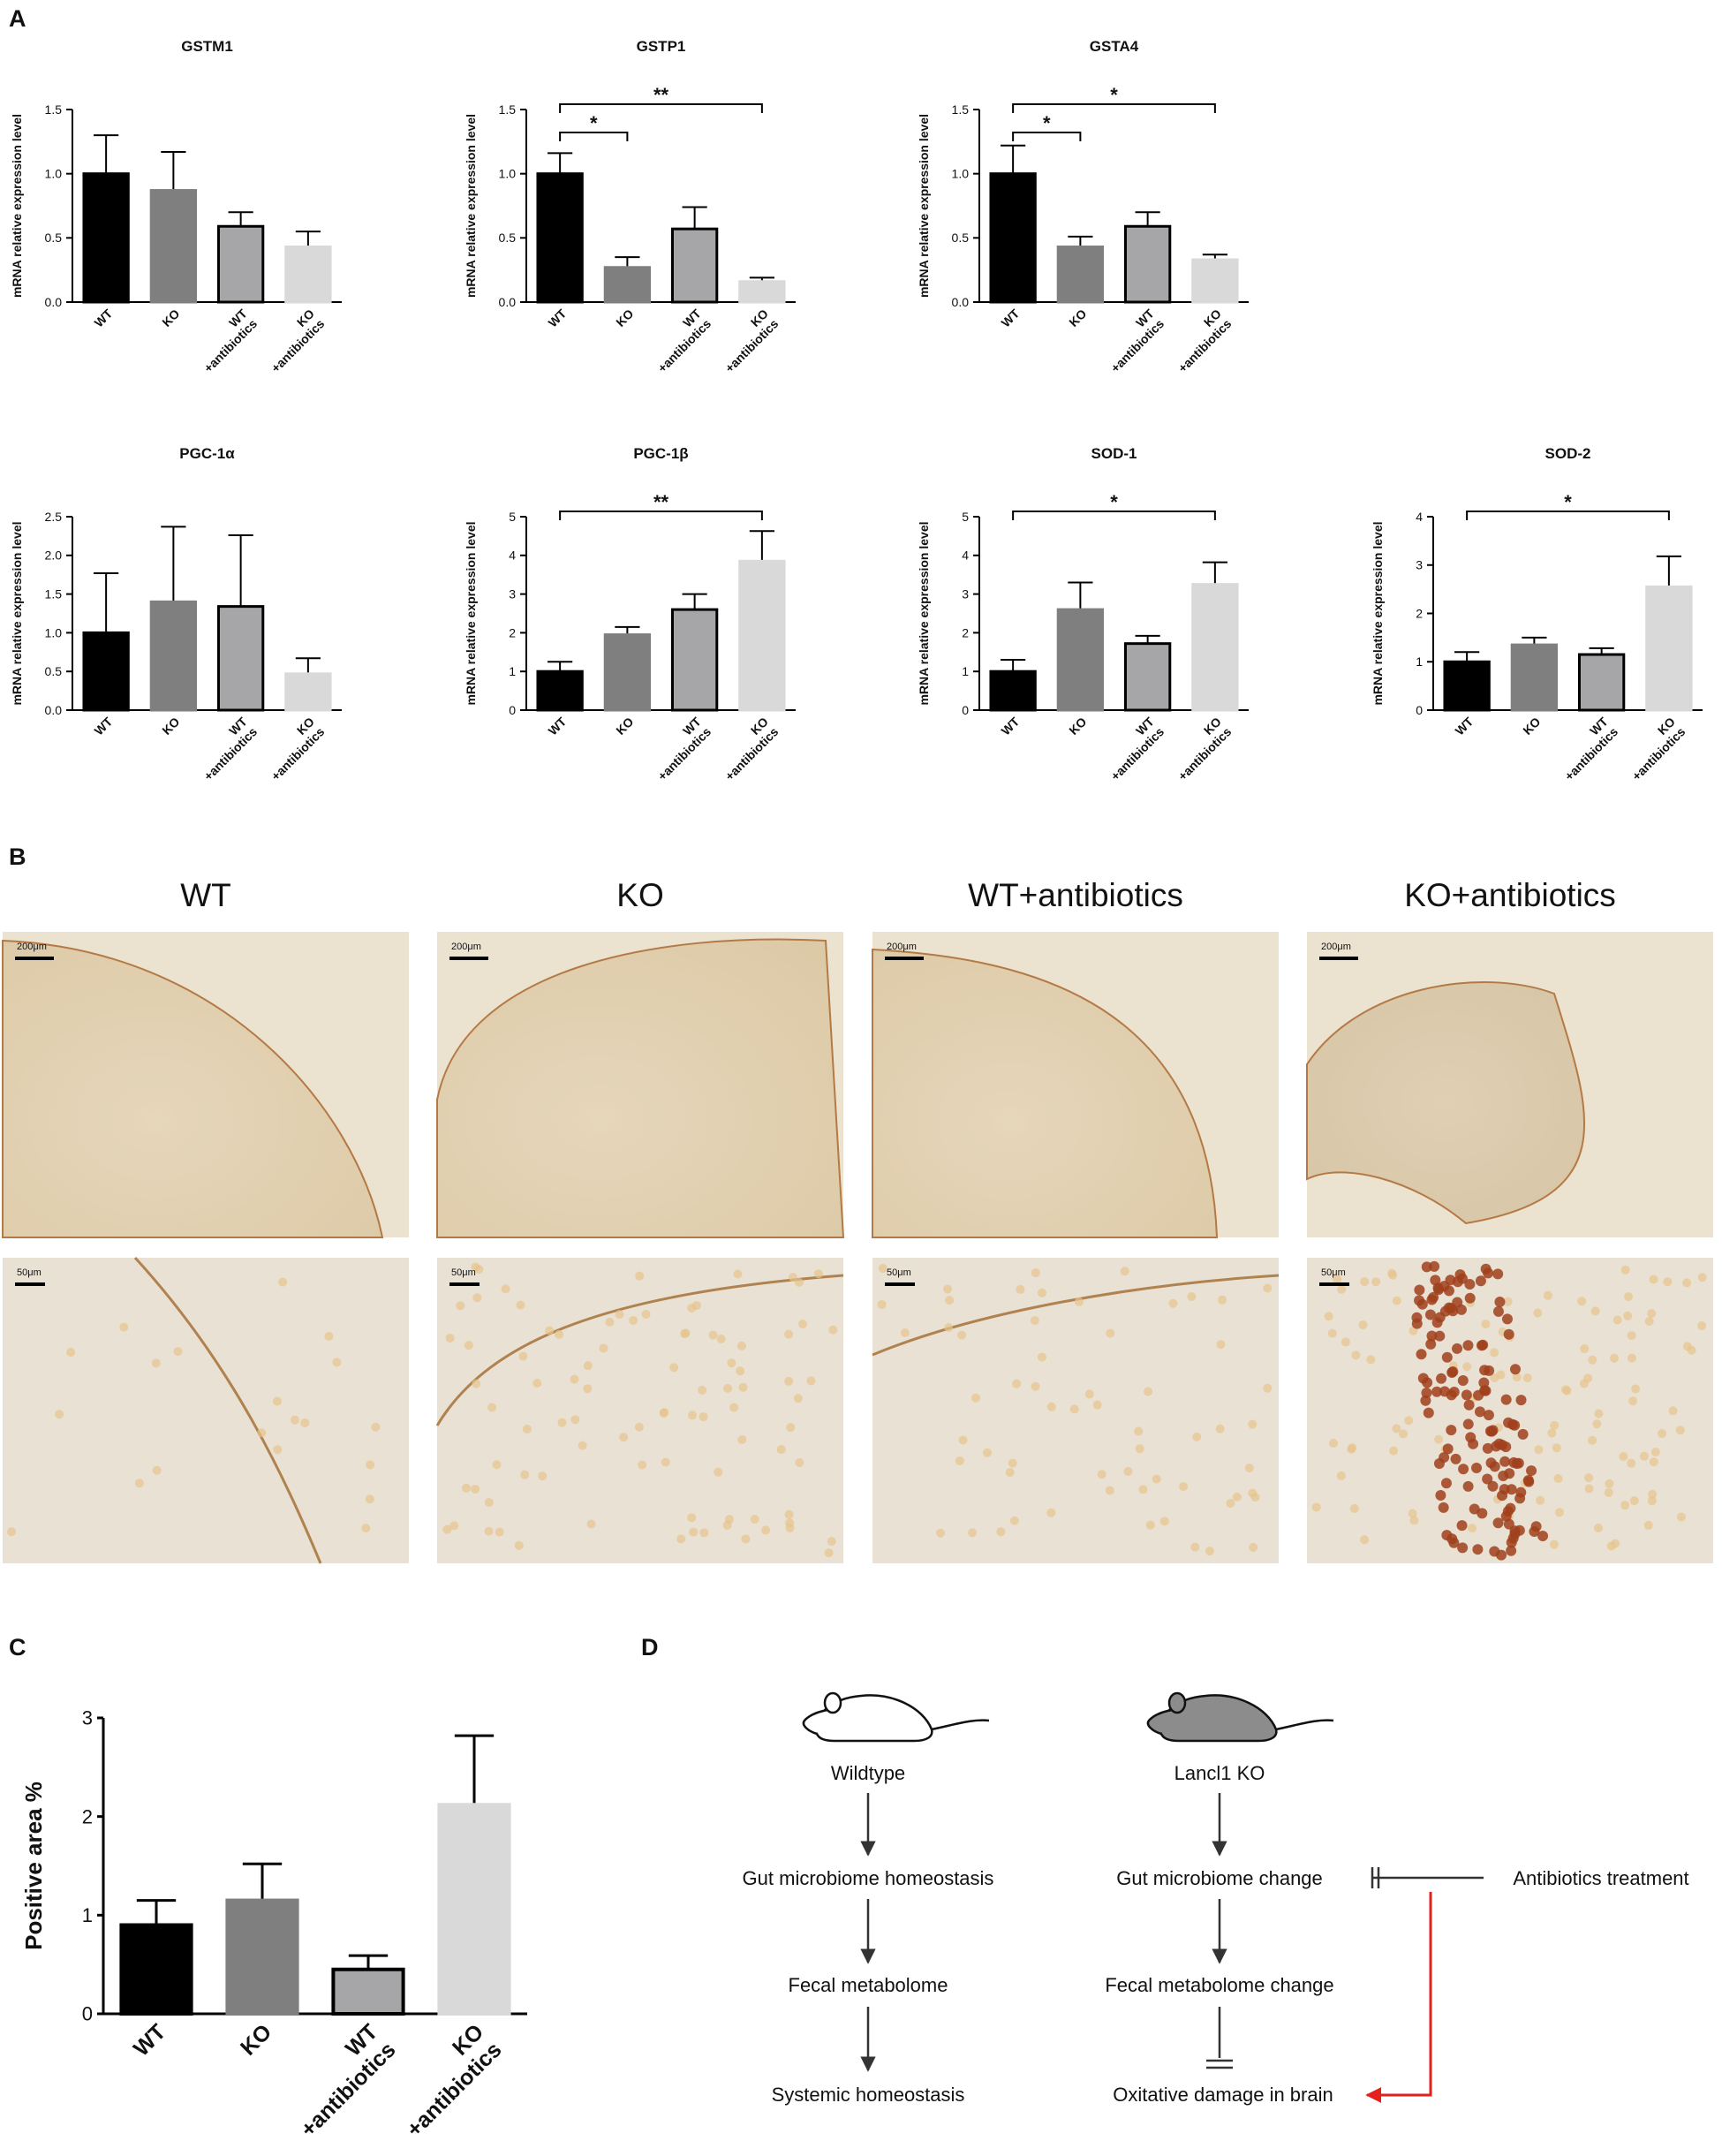 The width and height of the screenshot is (1722, 2156). Describe the element at coordinates (1172, 1932) in the screenshot. I see `arrows` at that location.